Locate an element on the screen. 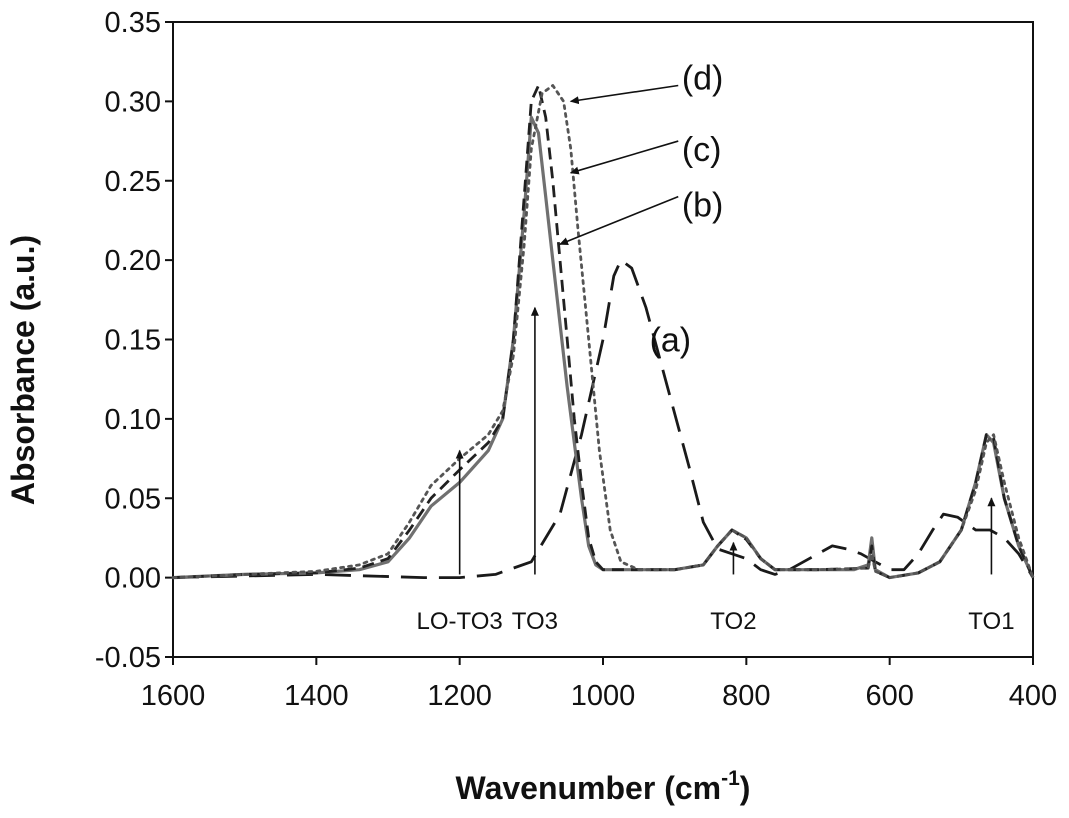 Image resolution: width=1069 pixels, height=818 pixels. y-axis-title: Absorbance (a.u.) is located at coordinates (23, 370).